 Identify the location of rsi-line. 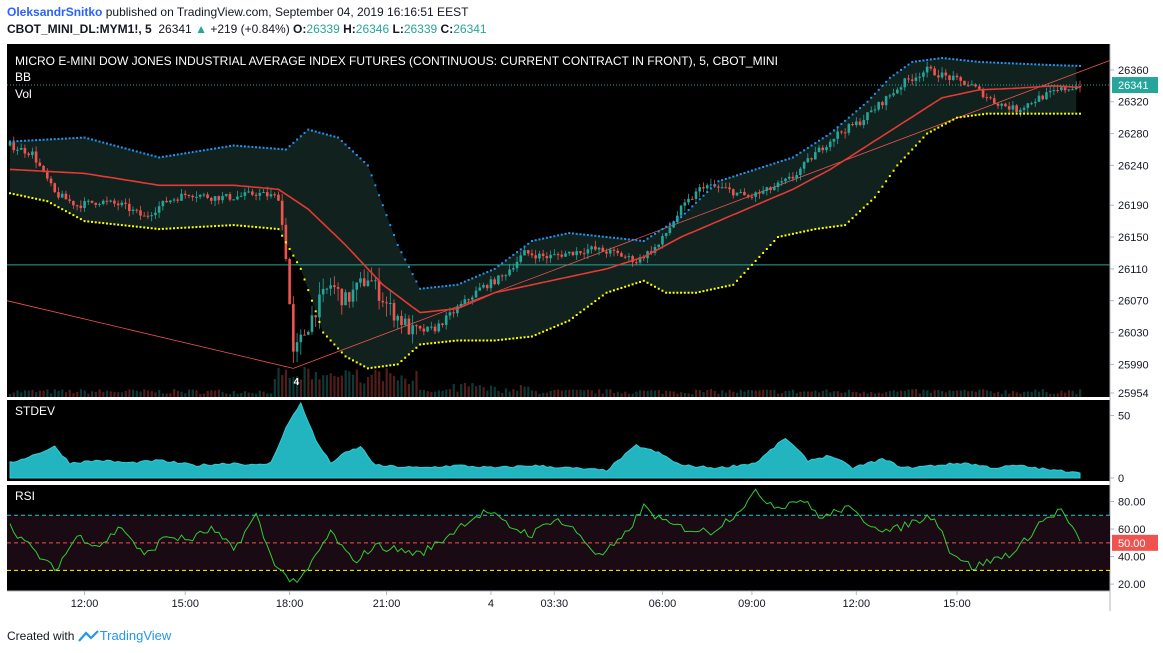
(545, 536).